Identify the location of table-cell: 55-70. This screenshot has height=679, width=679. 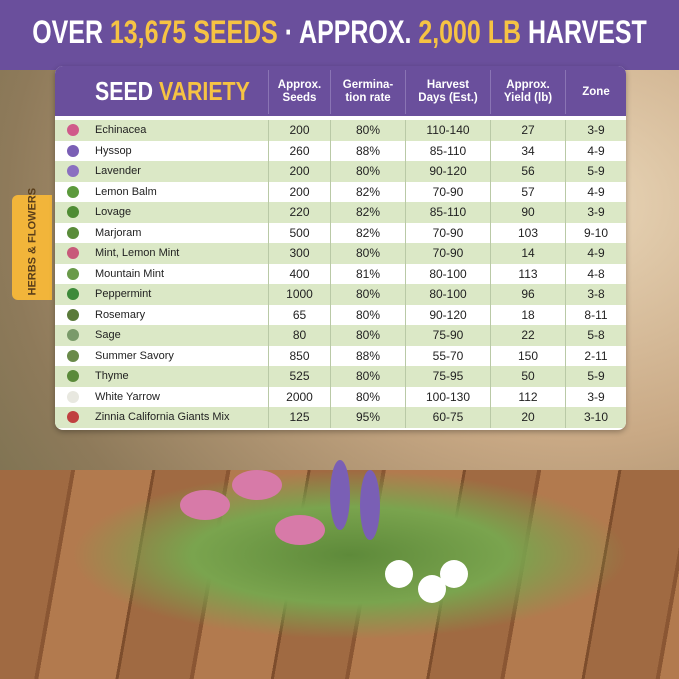
(447, 355).